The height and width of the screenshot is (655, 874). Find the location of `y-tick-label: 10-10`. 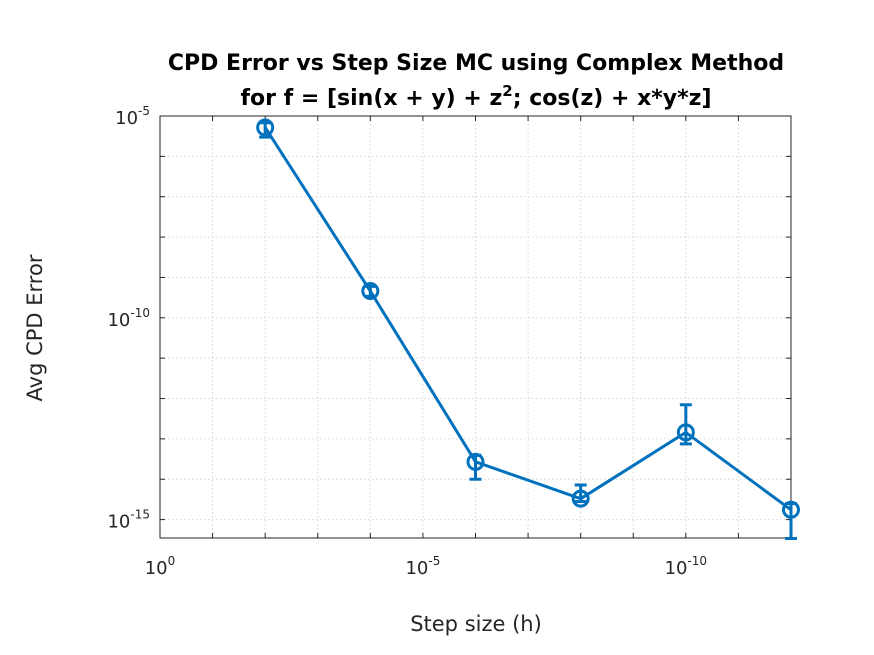

y-tick-label: 10-10 is located at coordinates (128, 318).